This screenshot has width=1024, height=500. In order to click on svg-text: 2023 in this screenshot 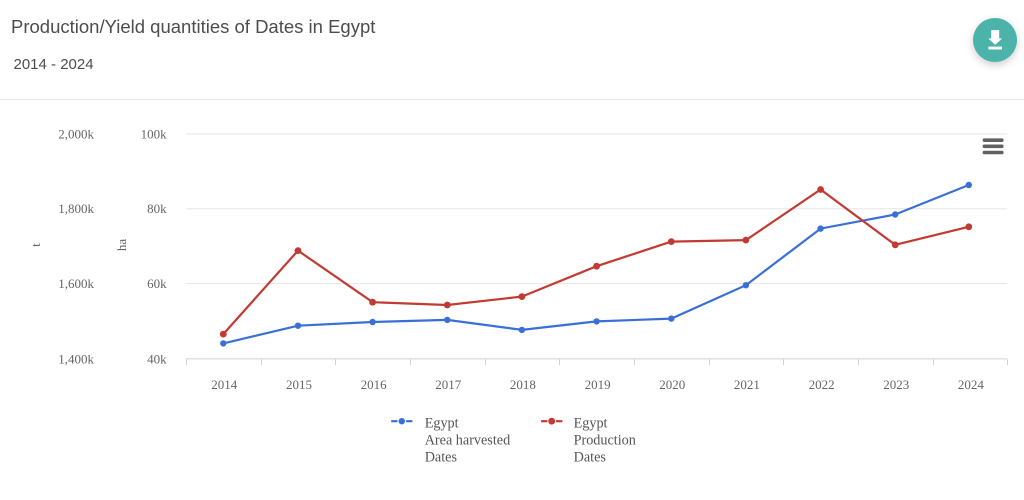, I will do `click(896, 384)`.